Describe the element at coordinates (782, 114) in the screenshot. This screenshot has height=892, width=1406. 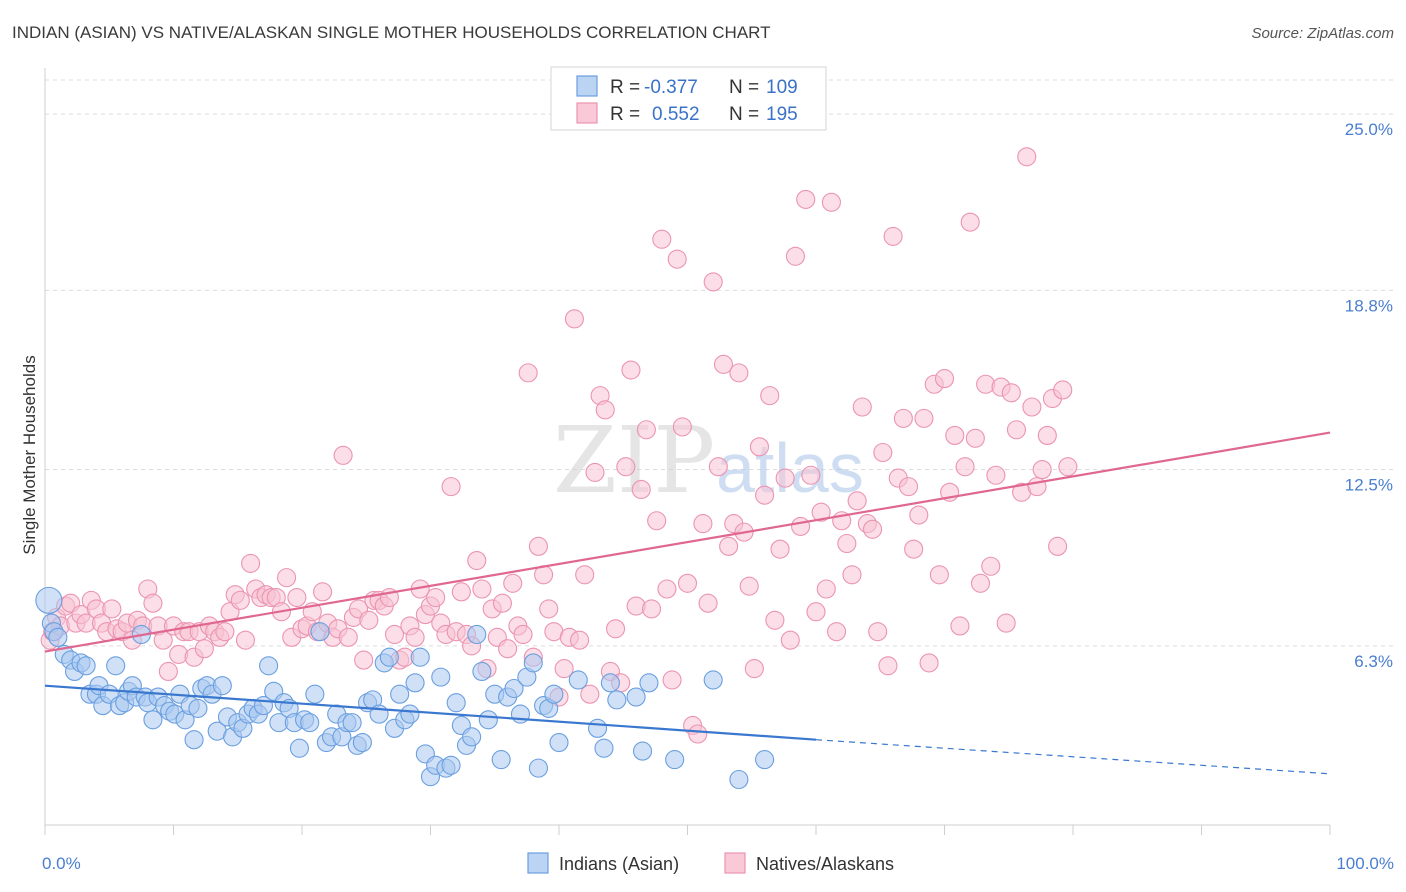
I see `legend-n-value-2: 195` at that location.